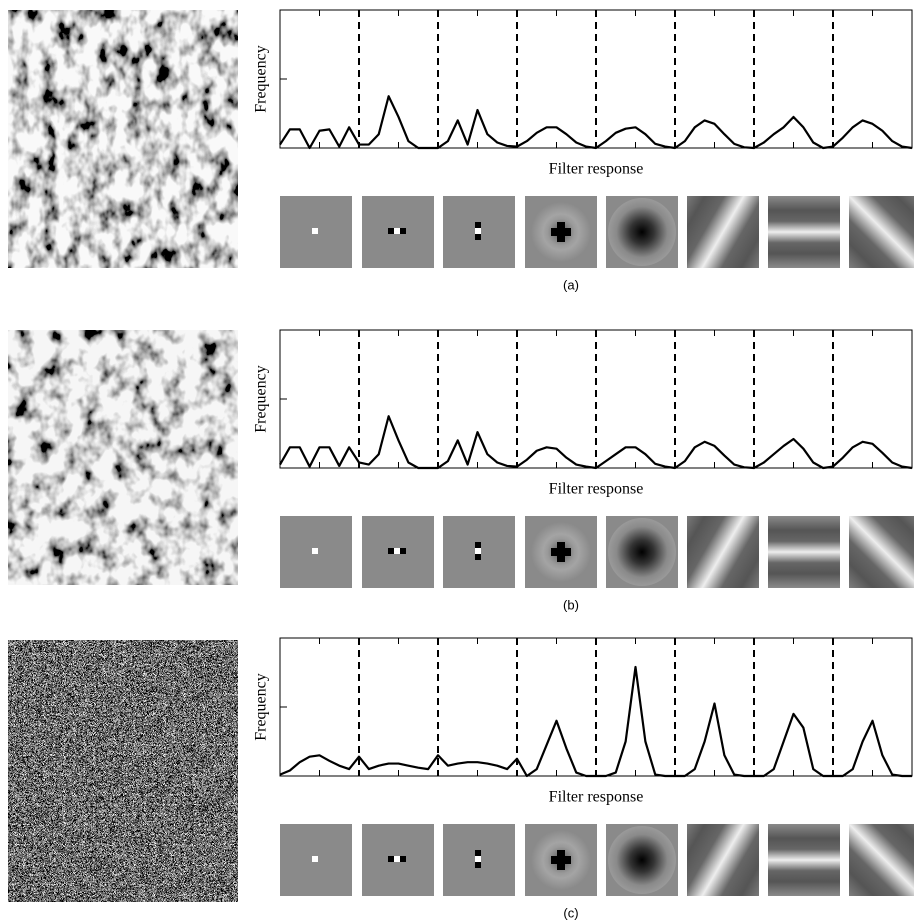 Image resolution: width=914 pixels, height=923 pixels. I want to click on caption: (c), so click(570, 912).